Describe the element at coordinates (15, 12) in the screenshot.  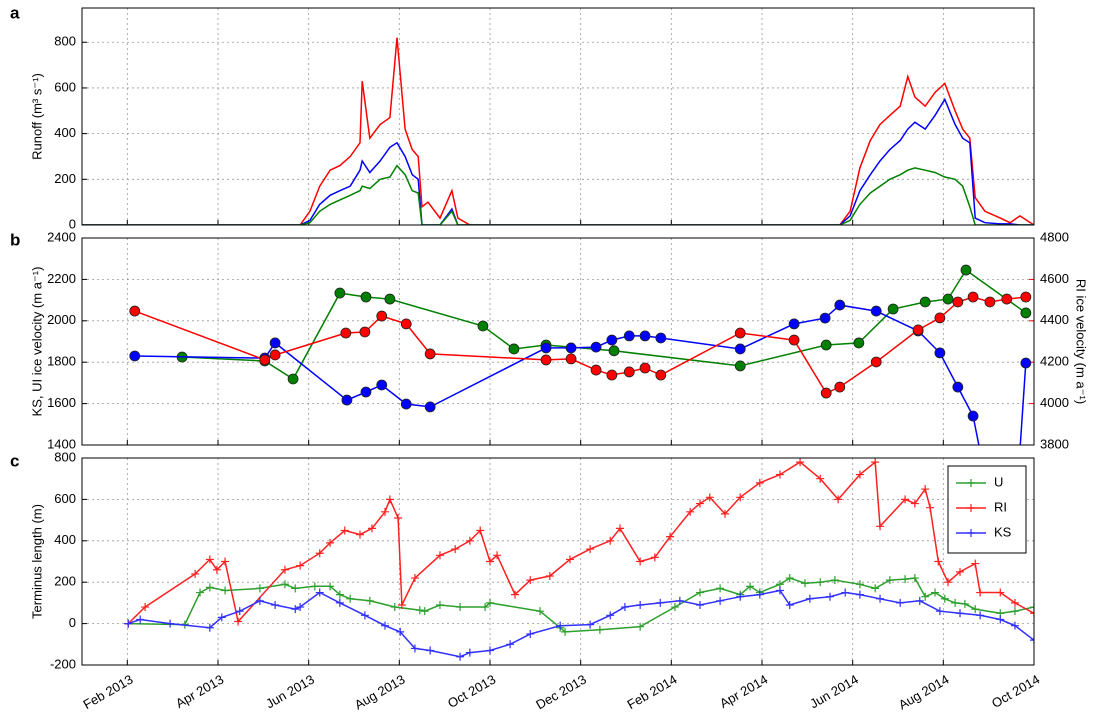
I see `panel-letter: a` at that location.